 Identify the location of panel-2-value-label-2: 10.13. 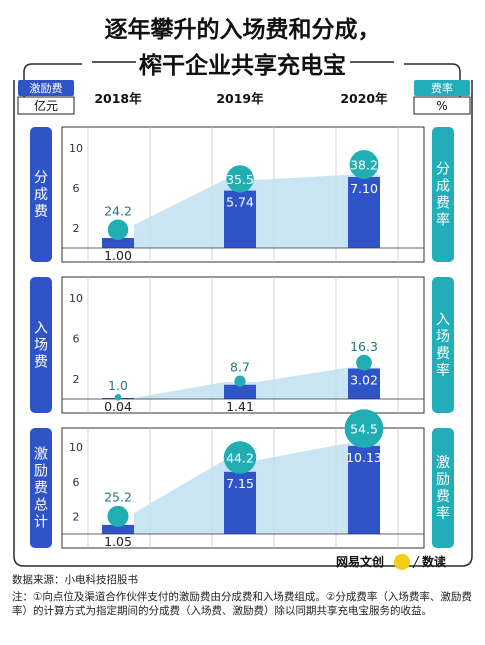
(364, 457).